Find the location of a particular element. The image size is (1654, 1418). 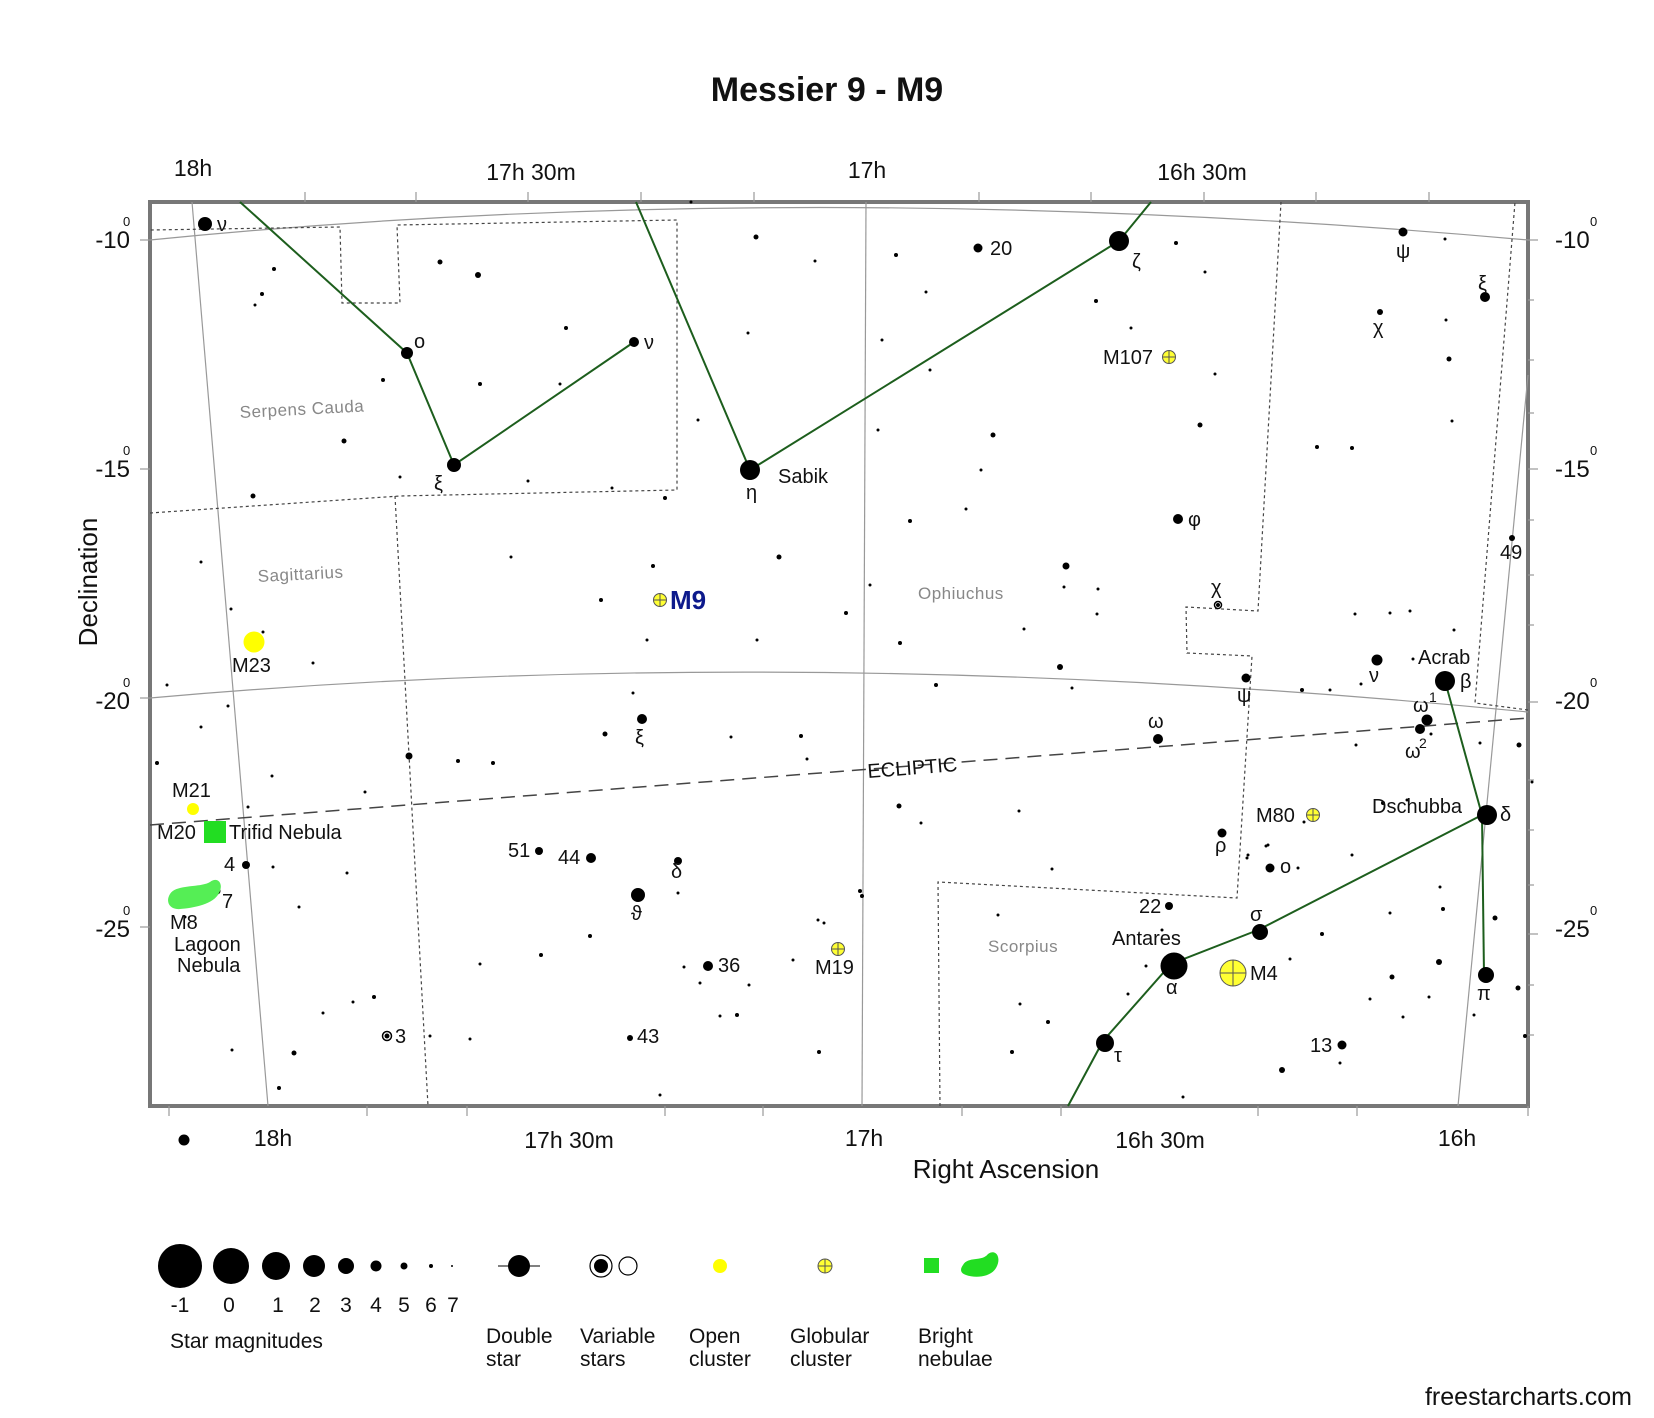

object-label-m8: M8 is located at coordinates (184, 923).